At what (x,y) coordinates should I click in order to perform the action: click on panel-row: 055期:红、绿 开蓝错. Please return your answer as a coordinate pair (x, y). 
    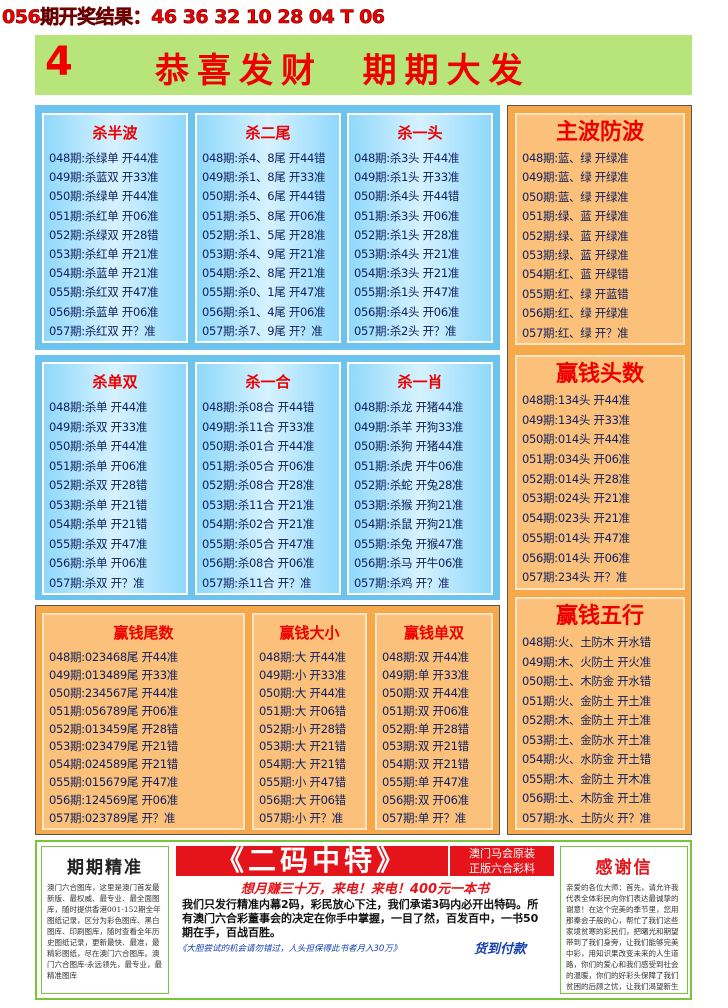
    Looking at the image, I should click on (575, 293).